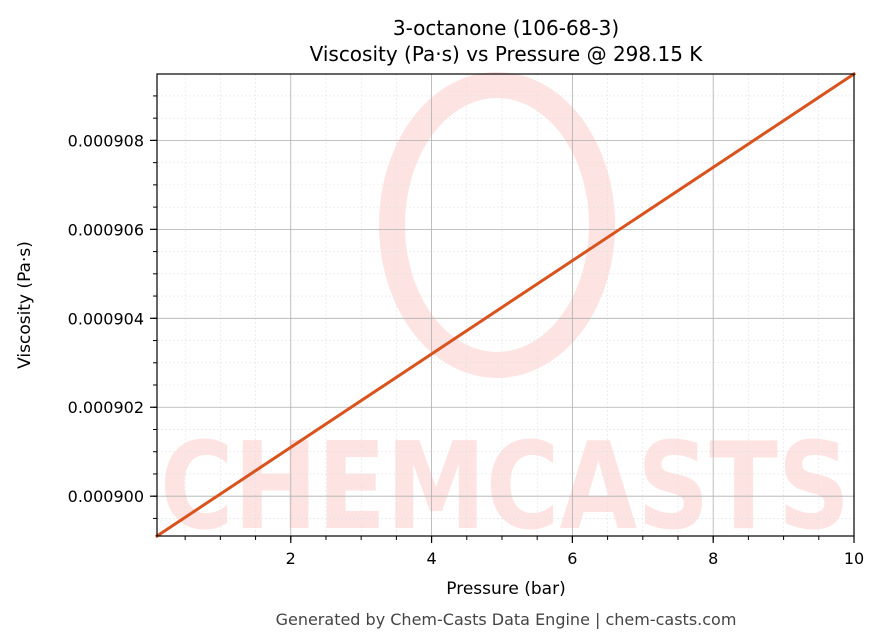  Describe the element at coordinates (106, 407) in the screenshot. I see `y-tick-label: 0.000902` at that location.